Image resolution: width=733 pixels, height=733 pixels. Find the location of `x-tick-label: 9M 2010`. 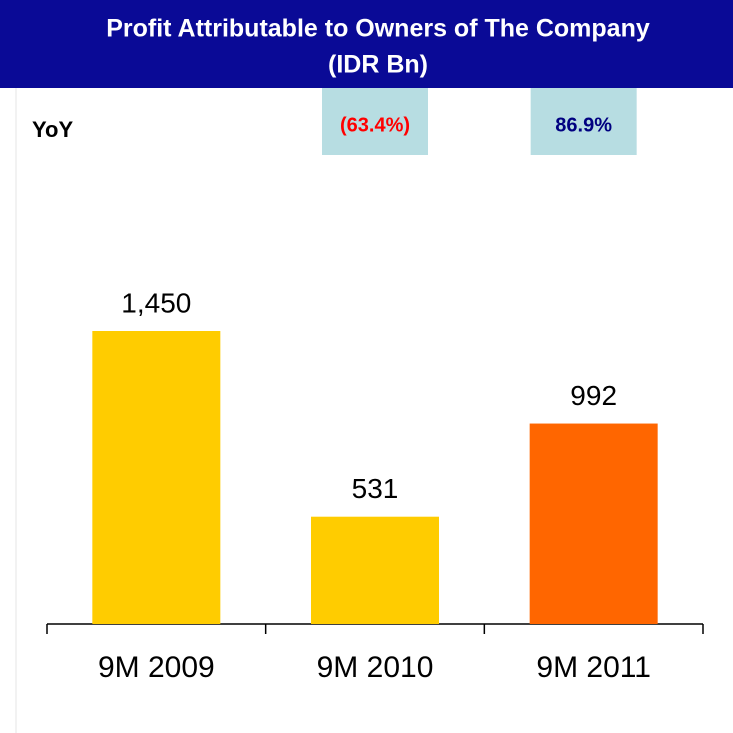

x-tick-label: 9M 2010 is located at coordinates (375, 667).